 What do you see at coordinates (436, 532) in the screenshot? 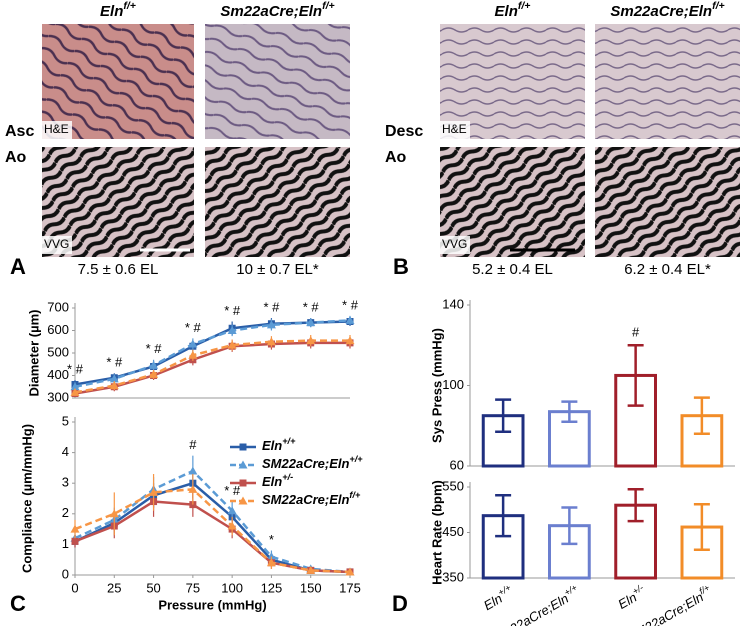
I see `y-axis-label: Heart Rate (bpm)` at bounding box center [436, 532].